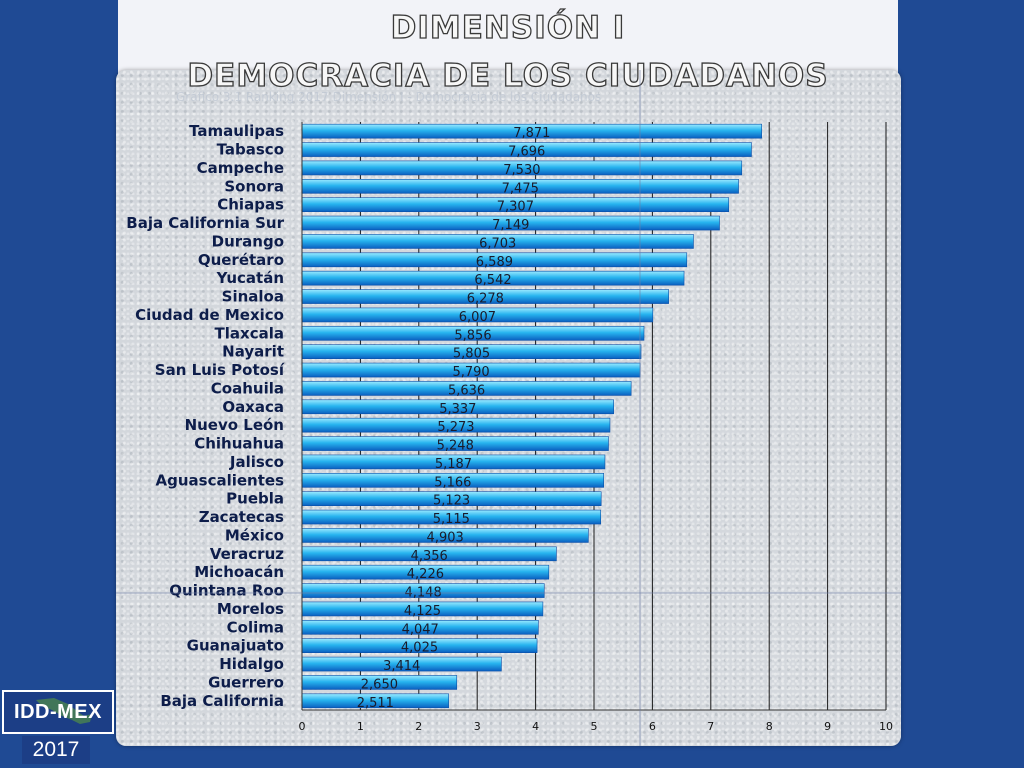 This screenshot has height=768, width=1024. I want to click on x-tick-label: 10, so click(886, 726).